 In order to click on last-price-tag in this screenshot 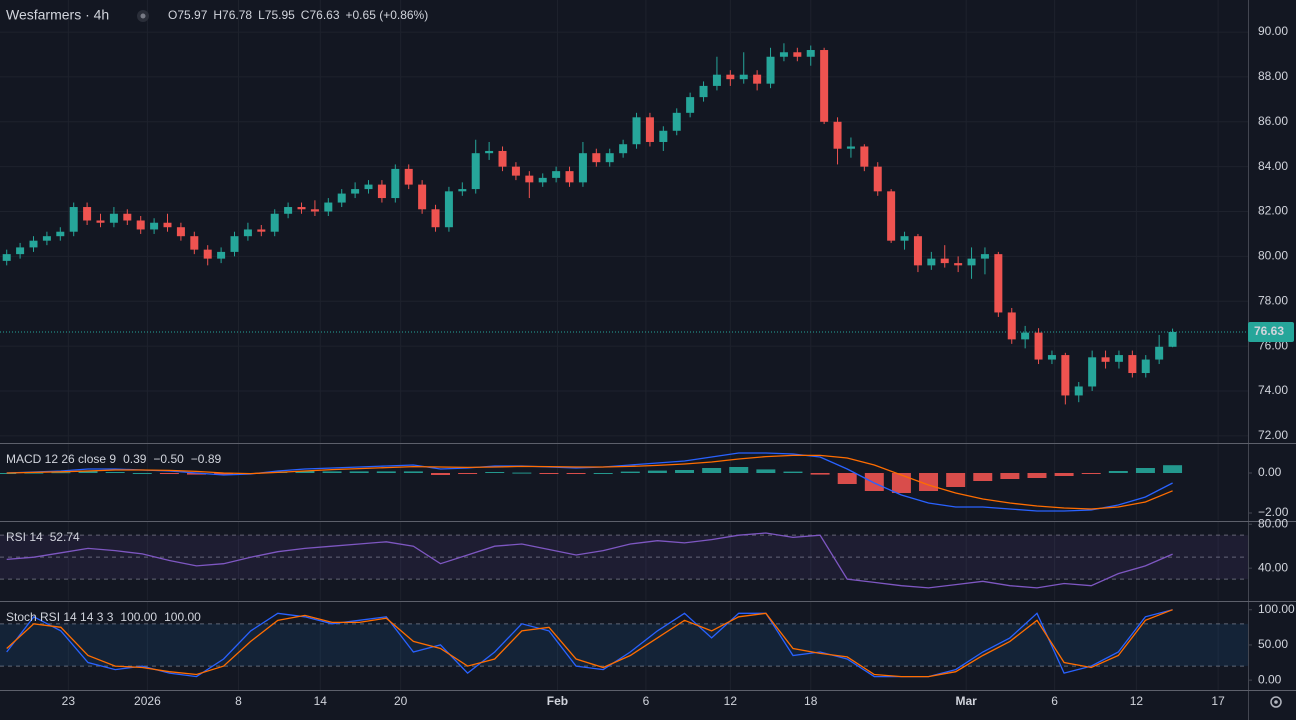, I will do `click(1271, 331)`.